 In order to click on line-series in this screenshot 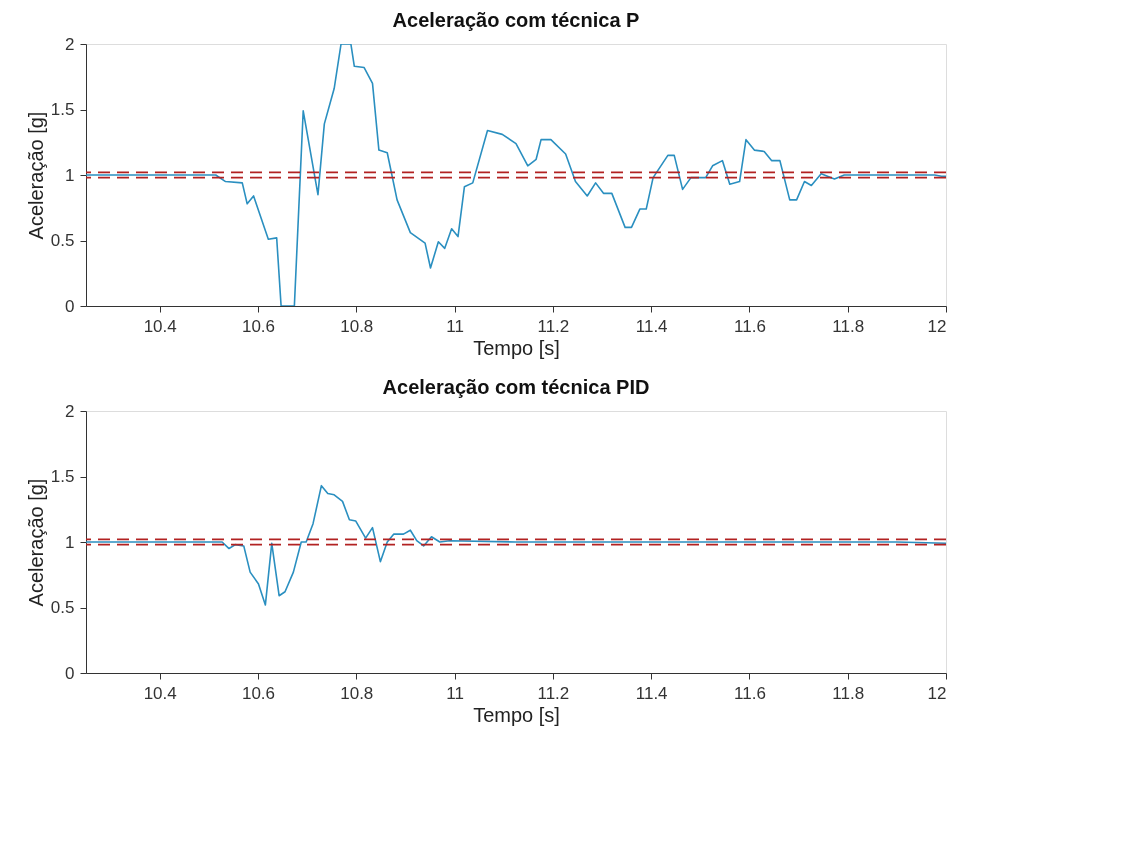, I will do `click(516, 545)`.